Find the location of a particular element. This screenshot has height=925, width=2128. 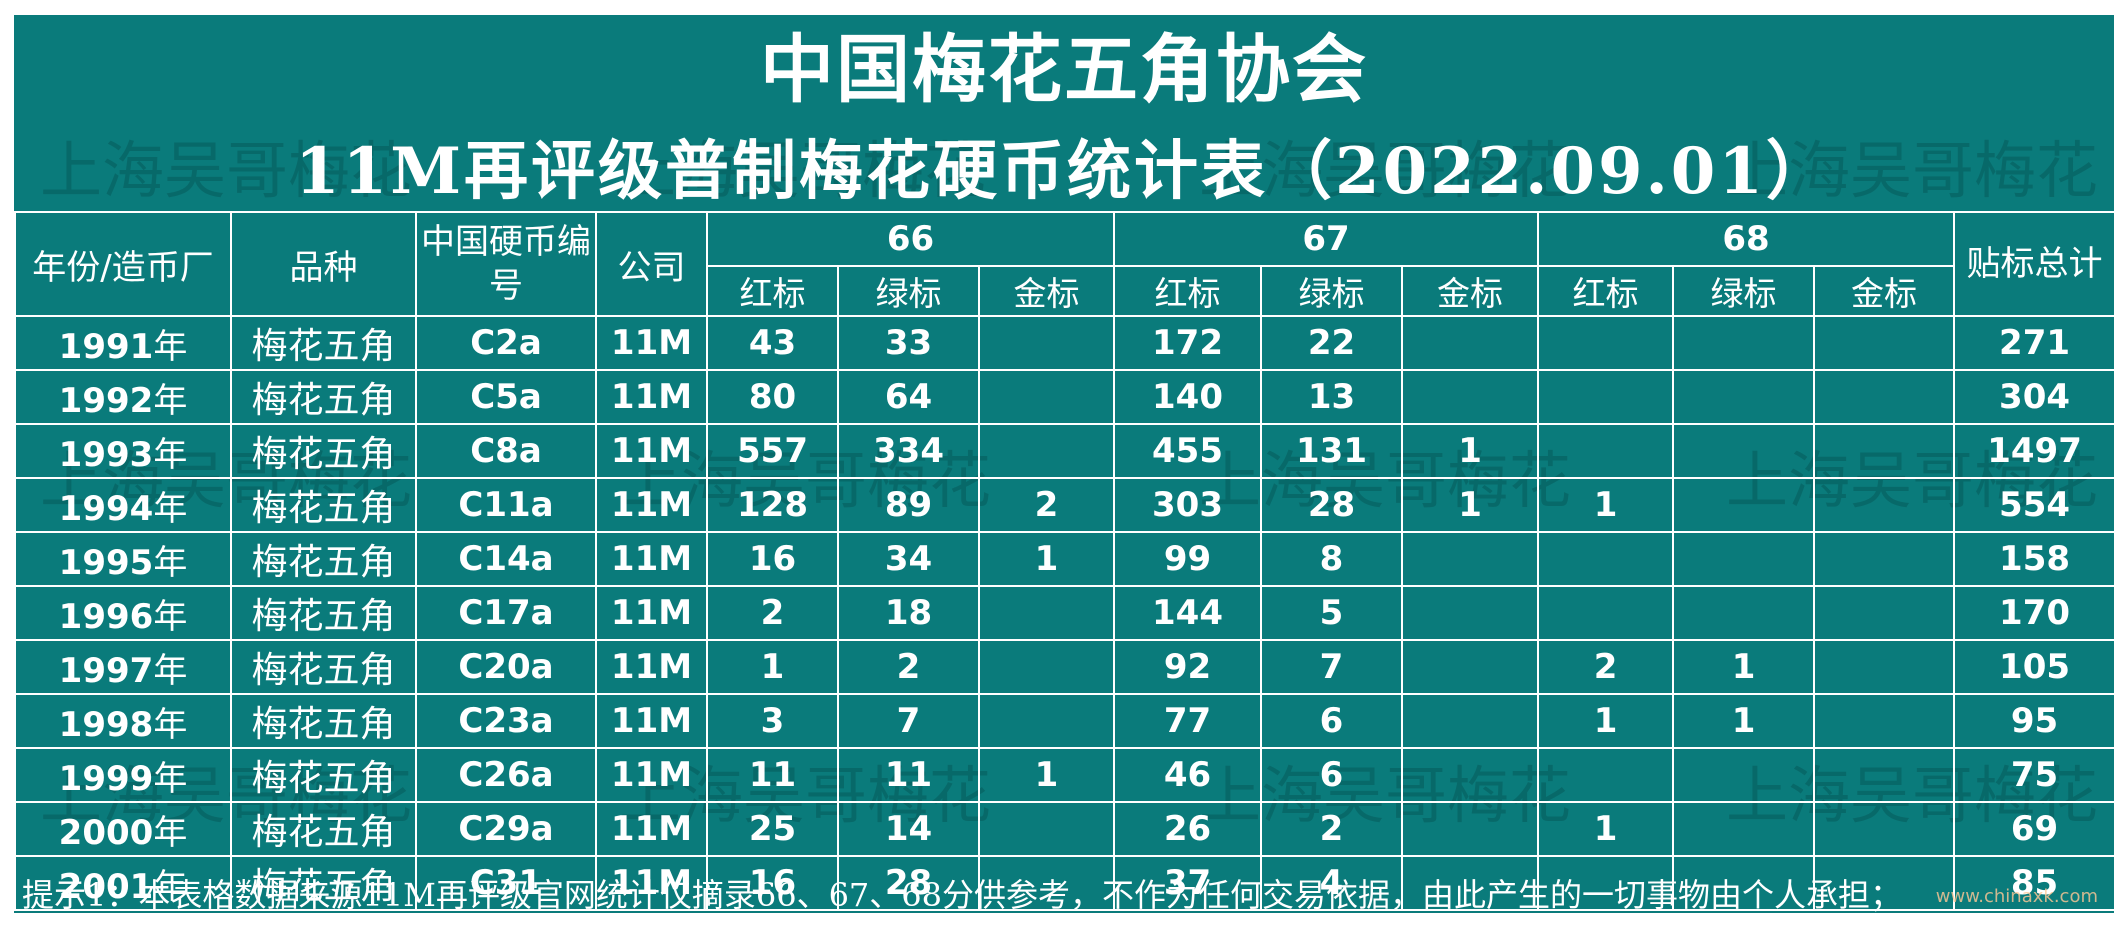

table-row: 1996年 梅花五角 C17a 11M 2 18 144 5 170 is located at coordinates (1064, 613).